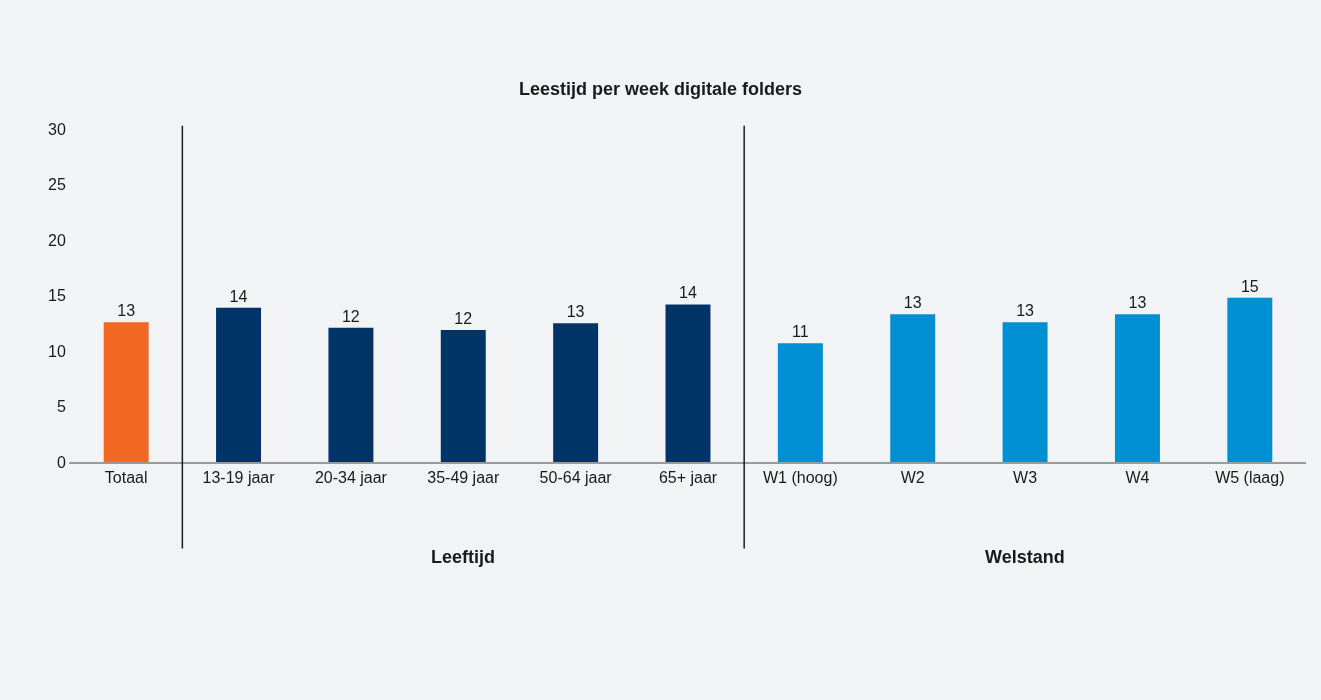 The height and width of the screenshot is (700, 1321). I want to click on y-tick-label: 20, so click(57, 240).